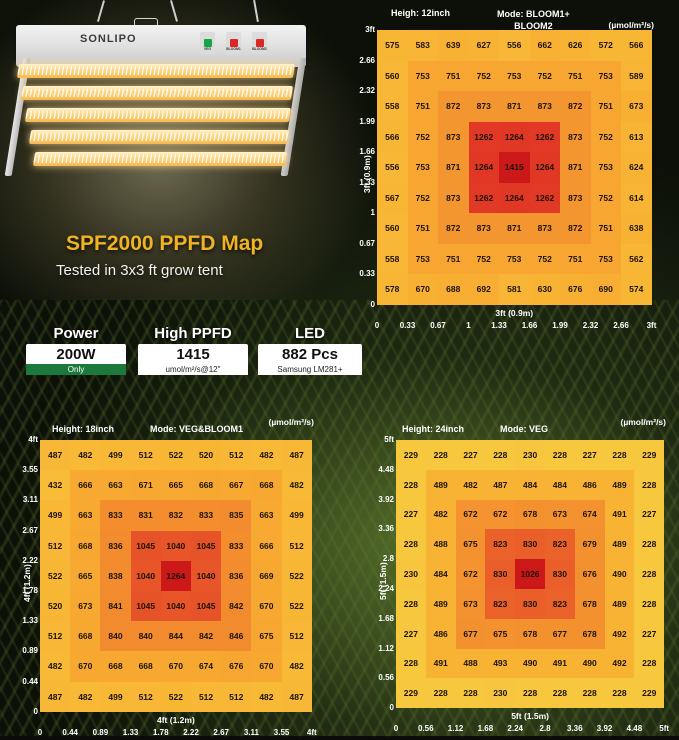  What do you see at coordinates (233, 43) in the screenshot?
I see `switch-bloom1: BLOOM1` at bounding box center [233, 43].